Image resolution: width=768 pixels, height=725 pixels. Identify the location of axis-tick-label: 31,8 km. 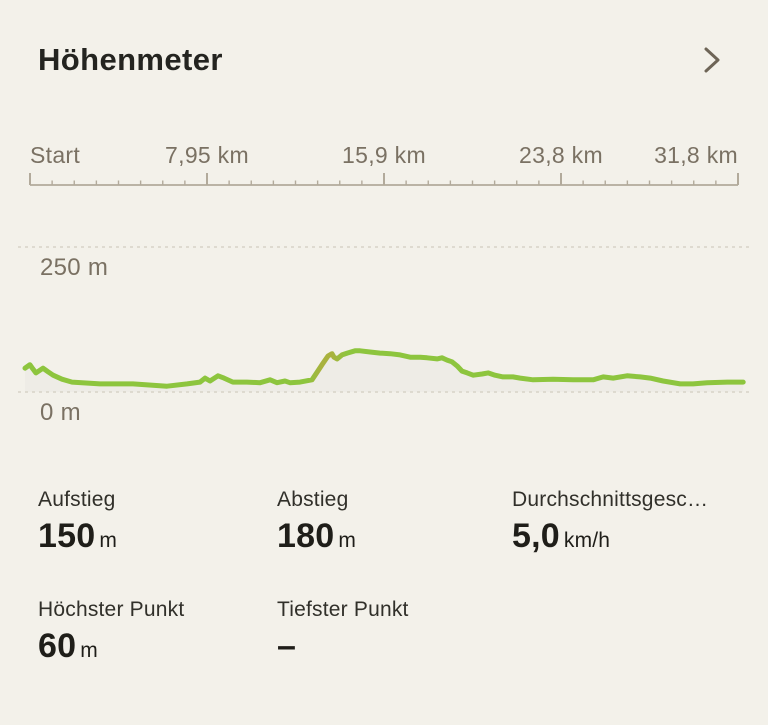
(696, 155).